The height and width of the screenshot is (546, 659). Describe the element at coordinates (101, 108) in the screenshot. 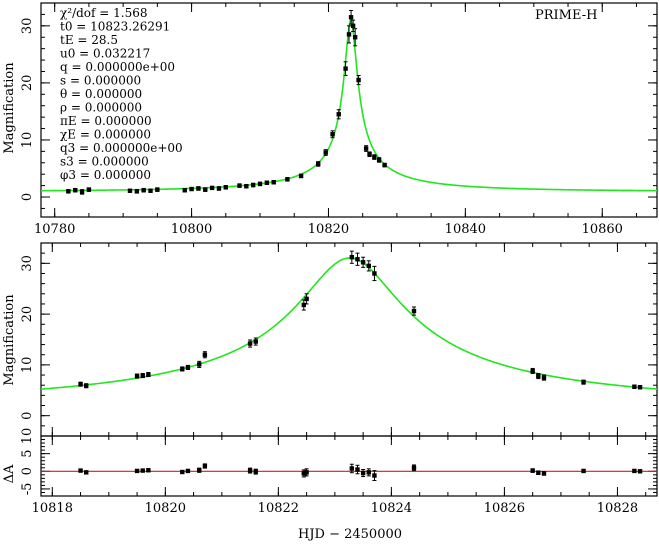

I see `fit-parameter-line: ρ = 0.000000` at that location.